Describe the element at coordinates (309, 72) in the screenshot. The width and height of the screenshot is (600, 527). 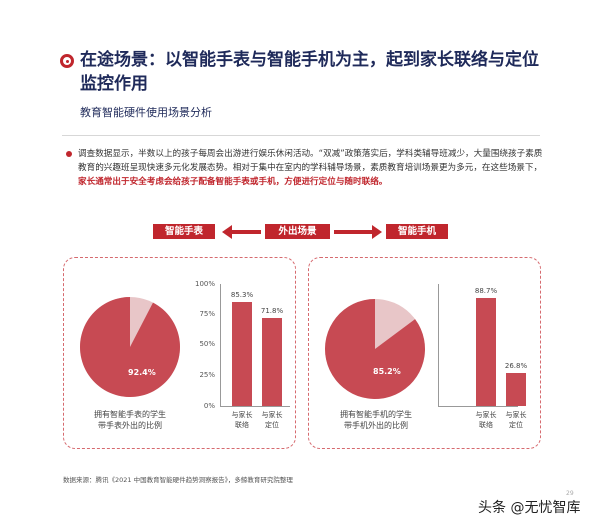
I see `page-title: 在途场景：以智能手表与智能手机为主，起到家长联络与定位监控作用` at that location.